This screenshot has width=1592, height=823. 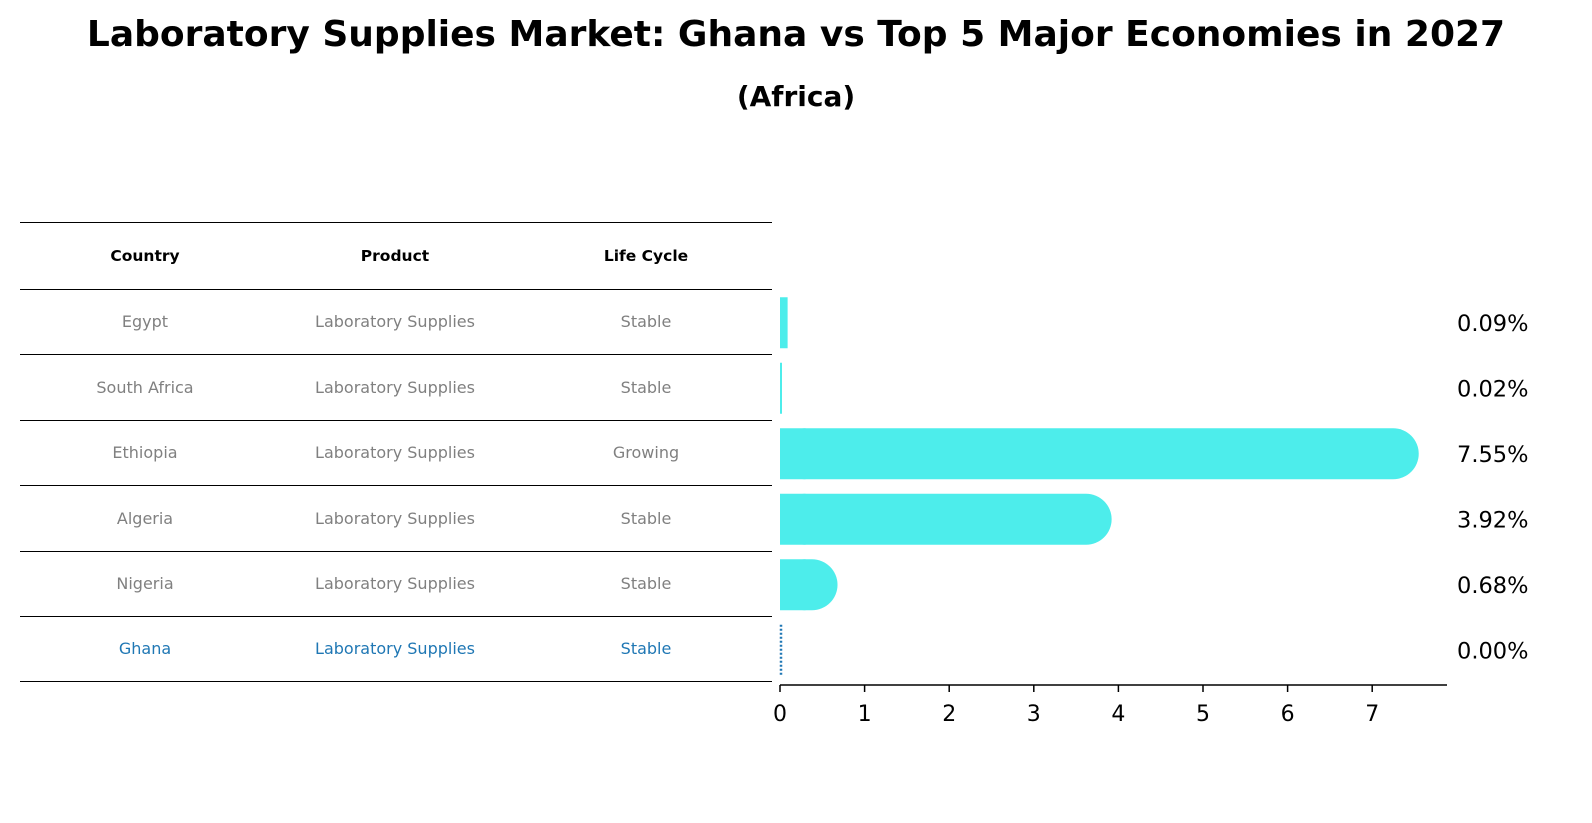 What do you see at coordinates (646, 255) in the screenshot?
I see `header-life-cycle: Life Cycle` at bounding box center [646, 255].